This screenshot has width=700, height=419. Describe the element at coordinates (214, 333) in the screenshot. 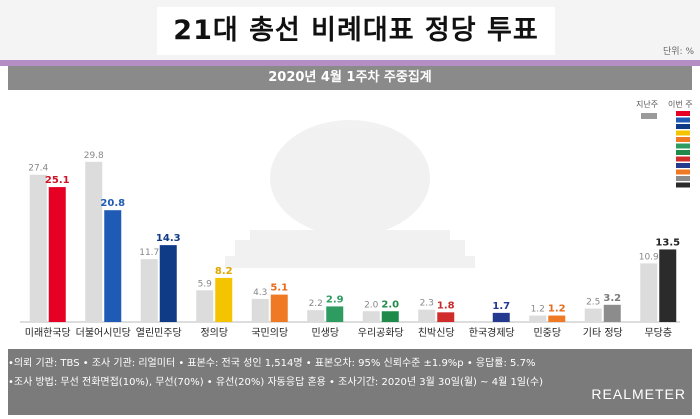

I see `category-label: 정의당` at that location.